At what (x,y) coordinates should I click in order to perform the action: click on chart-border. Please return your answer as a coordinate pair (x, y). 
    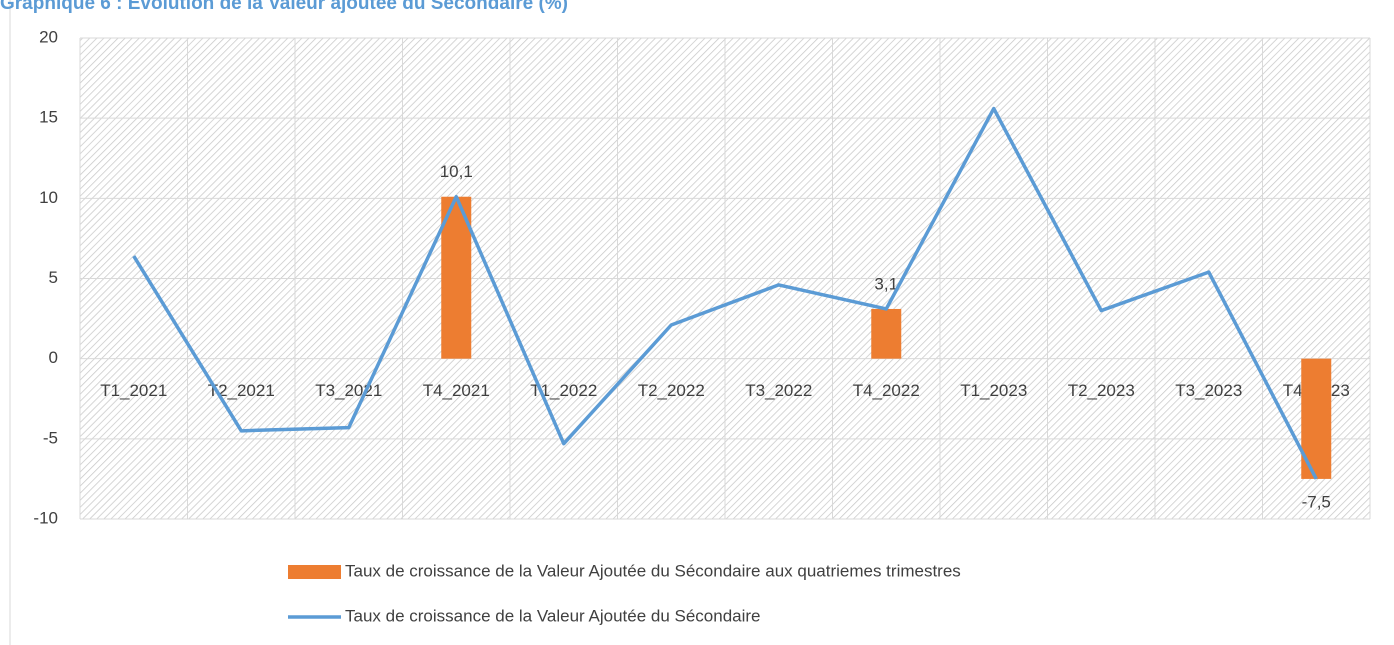
    Looking at the image, I should click on (10, 322).